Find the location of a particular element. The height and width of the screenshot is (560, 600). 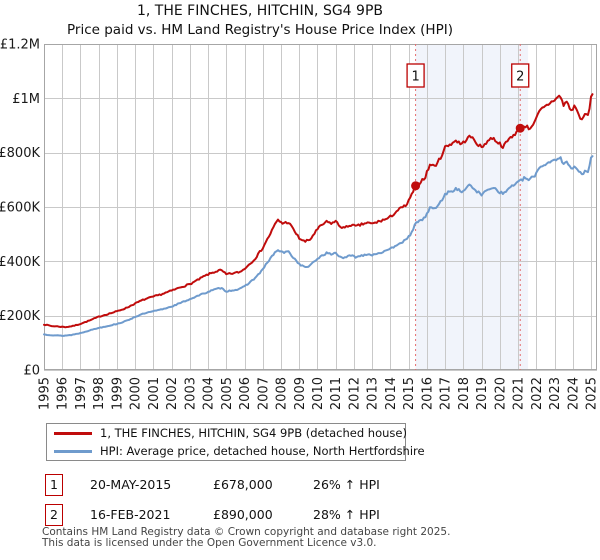

sale-number-flag-label: 2 is located at coordinates (520, 77).